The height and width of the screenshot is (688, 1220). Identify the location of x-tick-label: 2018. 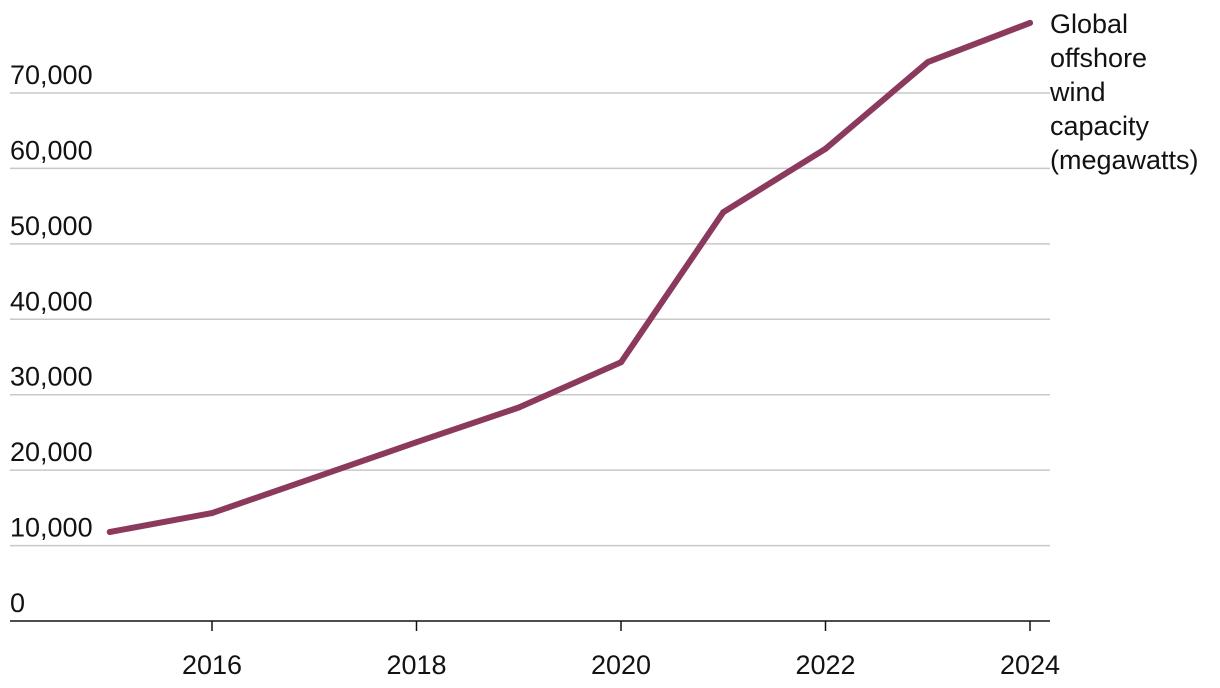
(416, 665).